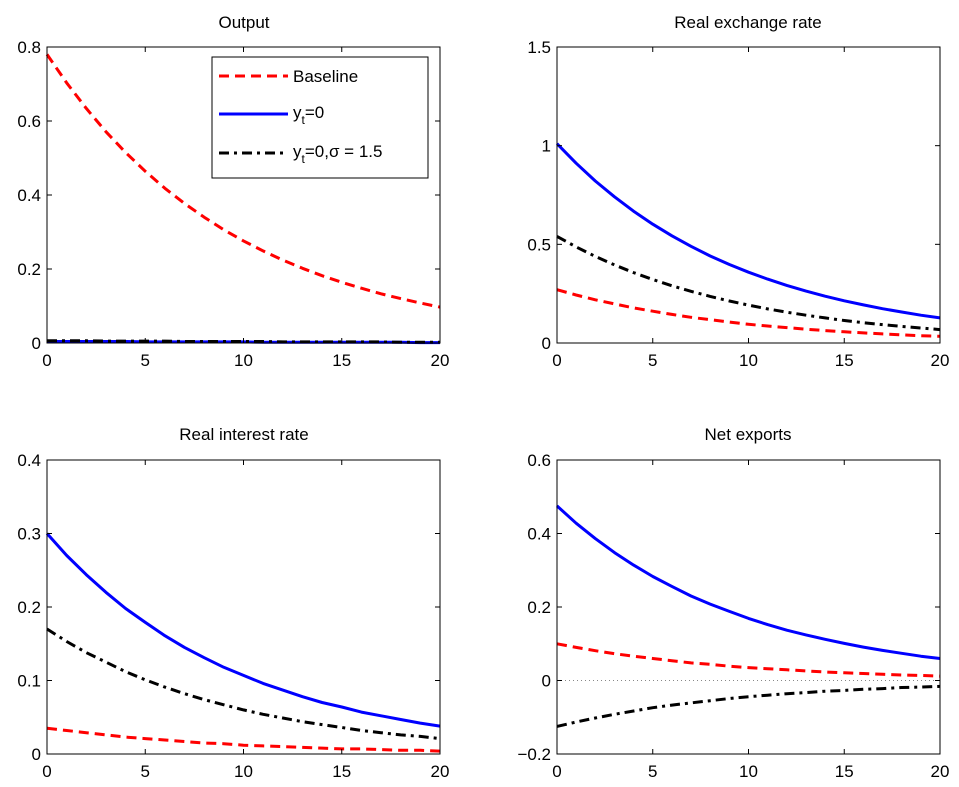 The image size is (959, 787). What do you see at coordinates (243, 434) in the screenshot?
I see `panel-title: Real interest rate` at bounding box center [243, 434].